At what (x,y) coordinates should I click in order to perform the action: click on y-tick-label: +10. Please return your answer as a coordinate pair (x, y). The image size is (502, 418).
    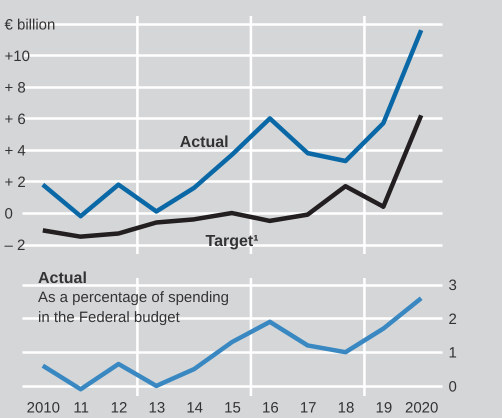
    Looking at the image, I should click on (17, 56).